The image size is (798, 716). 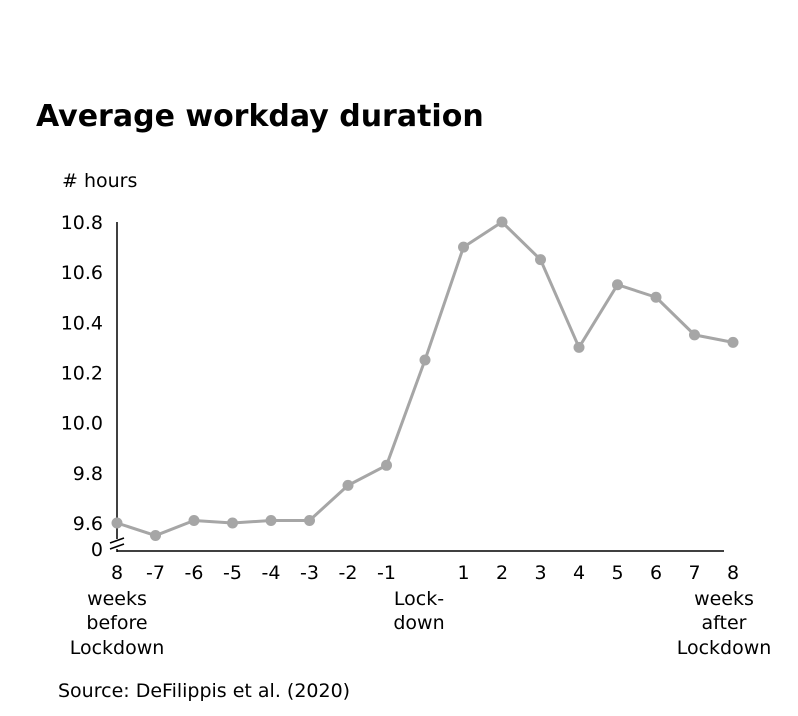 What do you see at coordinates (502, 573) in the screenshot?
I see `x-tick-label: 2` at bounding box center [502, 573].